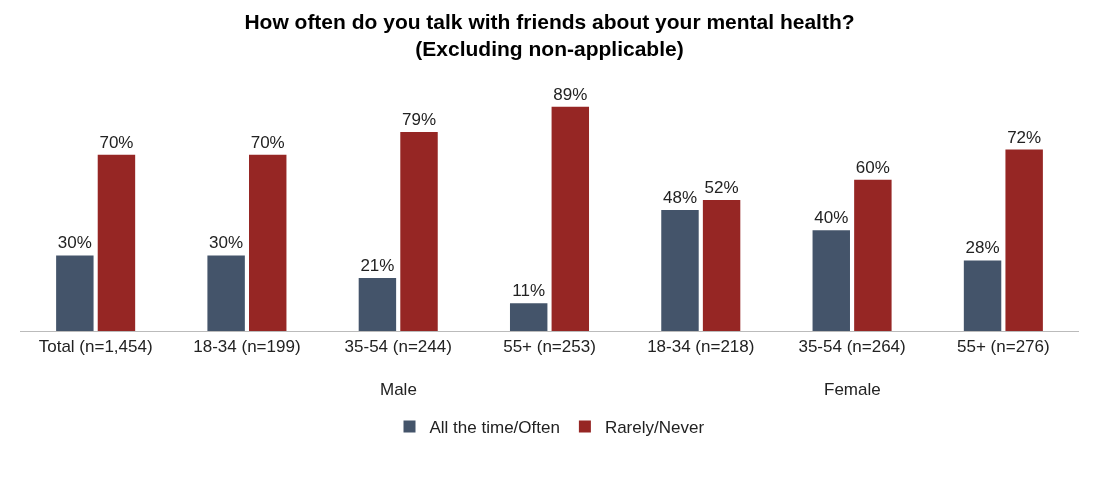 The image size is (1099, 481). I want to click on text: Female, so click(852, 389).